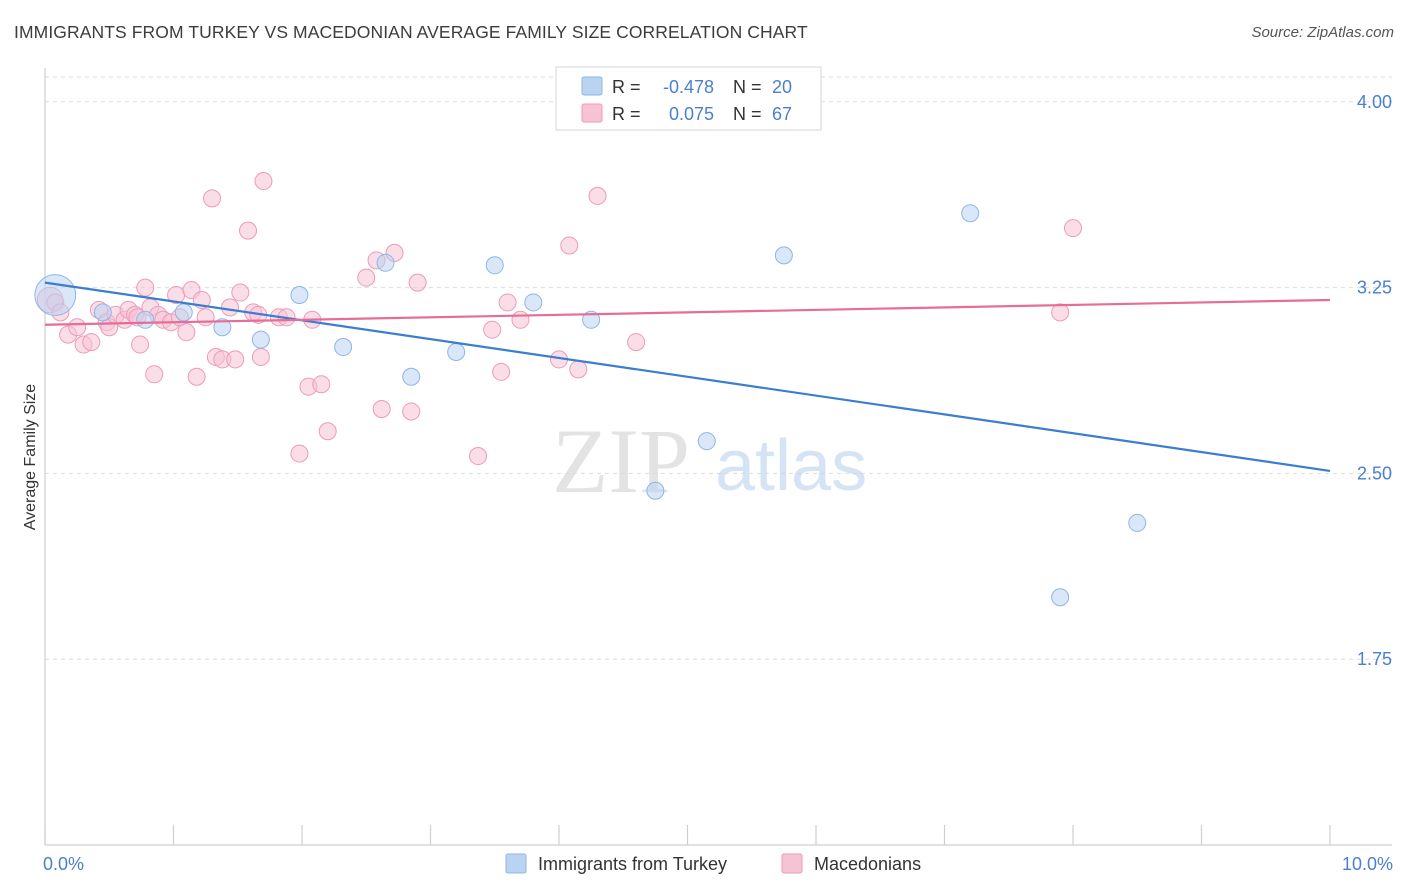 The image size is (1406, 892). Describe the element at coordinates (592, 113) in the screenshot. I see `stats-swatch-macedonian` at that location.